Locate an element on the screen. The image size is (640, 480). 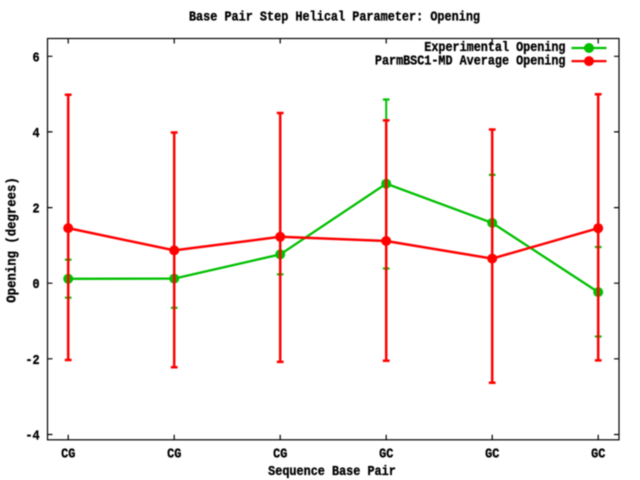
svg-text: 4 is located at coordinates (36, 134).